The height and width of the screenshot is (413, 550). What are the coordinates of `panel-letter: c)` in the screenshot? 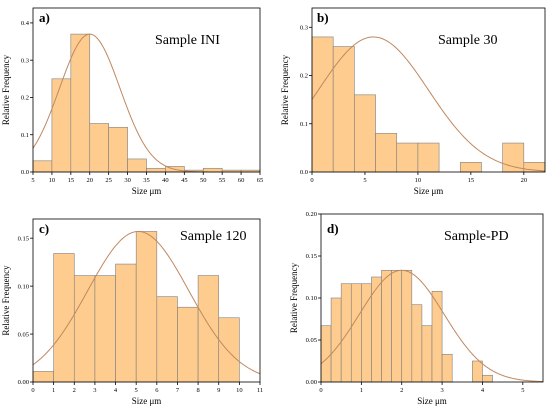 It's located at (44, 228).